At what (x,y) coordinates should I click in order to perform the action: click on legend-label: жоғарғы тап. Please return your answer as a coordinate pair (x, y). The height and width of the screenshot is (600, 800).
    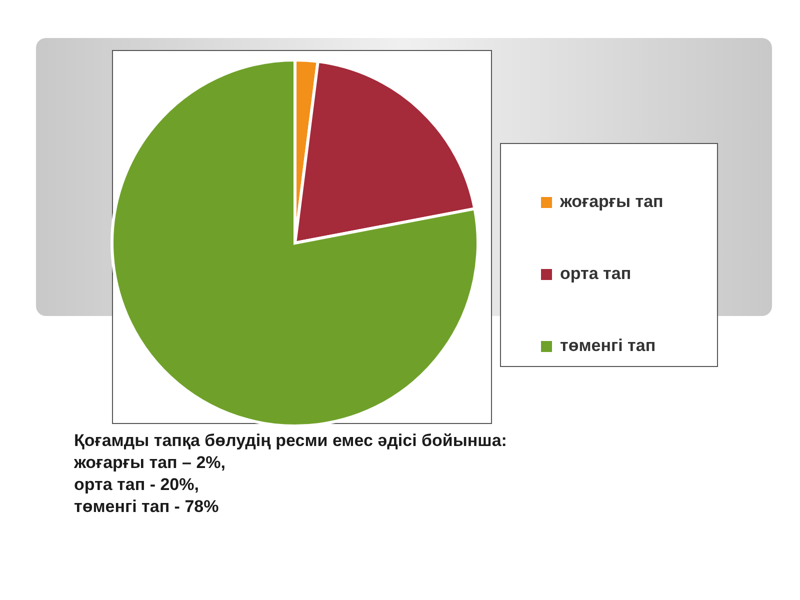
    Looking at the image, I should click on (611, 202).